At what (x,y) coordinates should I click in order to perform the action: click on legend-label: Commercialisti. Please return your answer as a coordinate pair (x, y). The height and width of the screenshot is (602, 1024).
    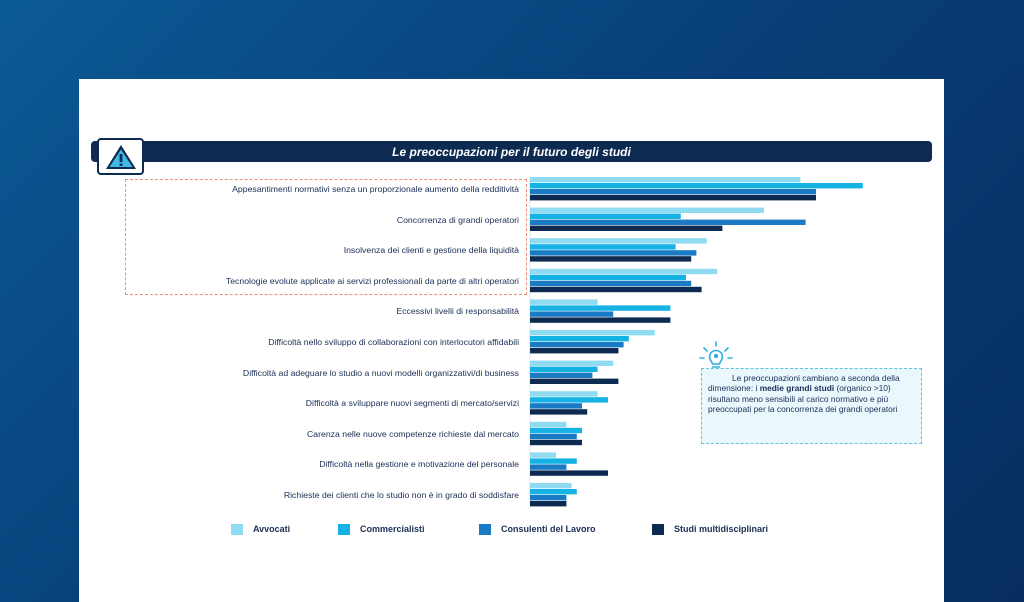
    Looking at the image, I should click on (392, 529).